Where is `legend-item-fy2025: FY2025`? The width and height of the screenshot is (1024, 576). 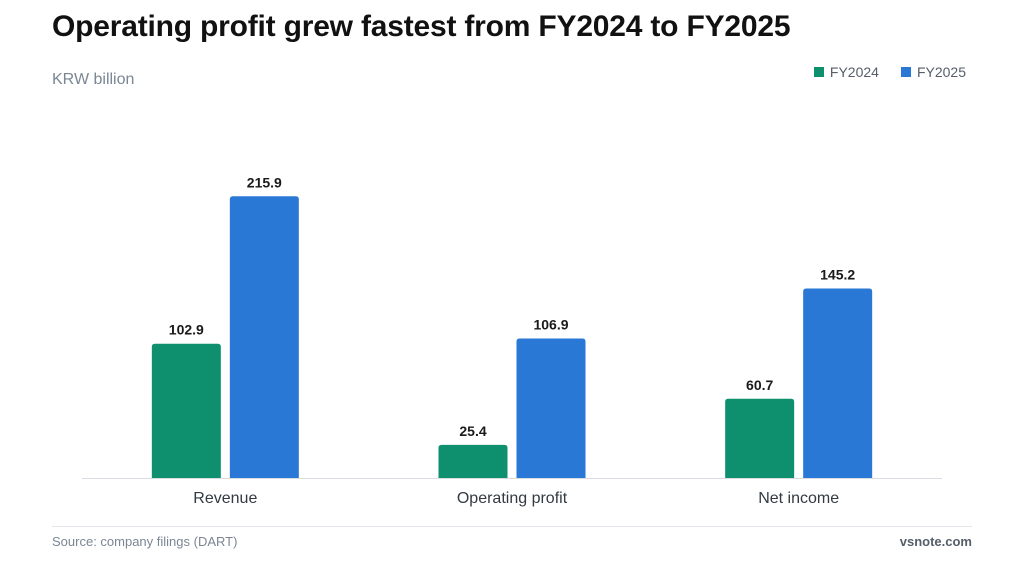 legend-item-fy2025: FY2025 is located at coordinates (933, 72).